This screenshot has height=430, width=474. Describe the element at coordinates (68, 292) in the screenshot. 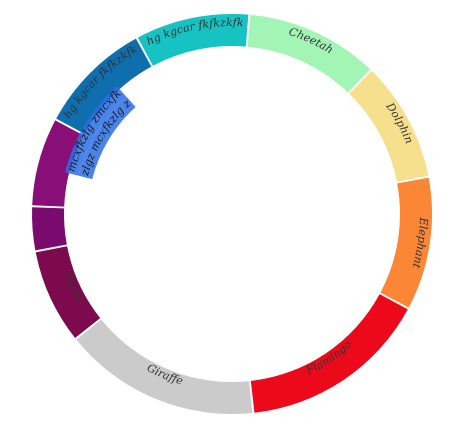

I see `donut-segment-other` at that location.